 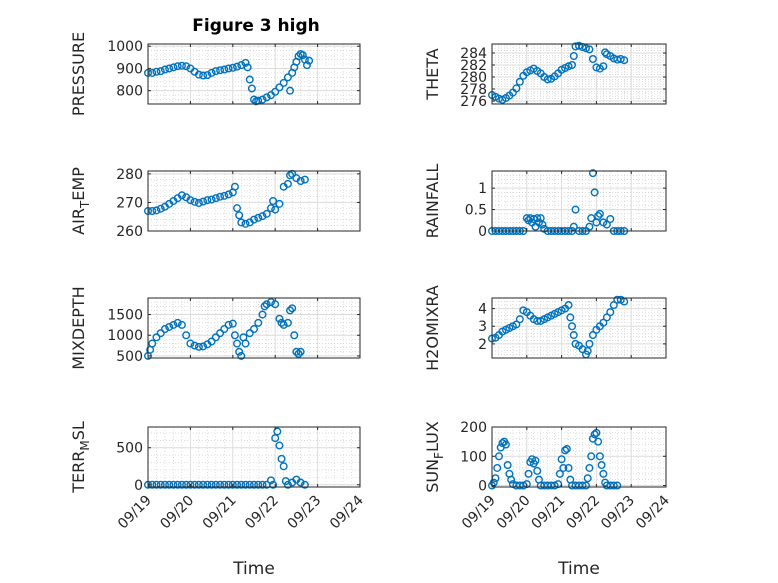 What do you see at coordinates (479, 513) in the screenshot?
I see `x-tick-label: 09/19` at bounding box center [479, 513].